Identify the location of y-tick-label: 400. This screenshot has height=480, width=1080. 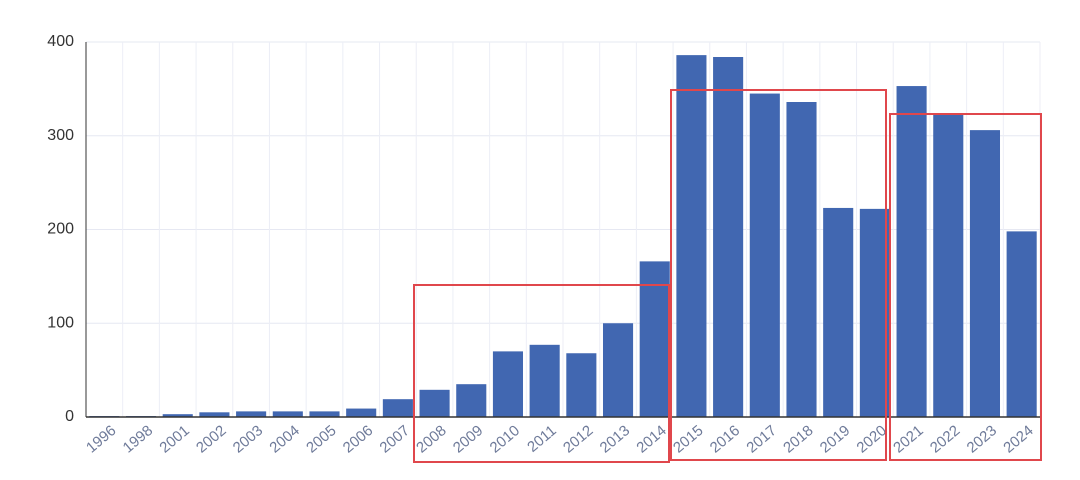
(60, 41).